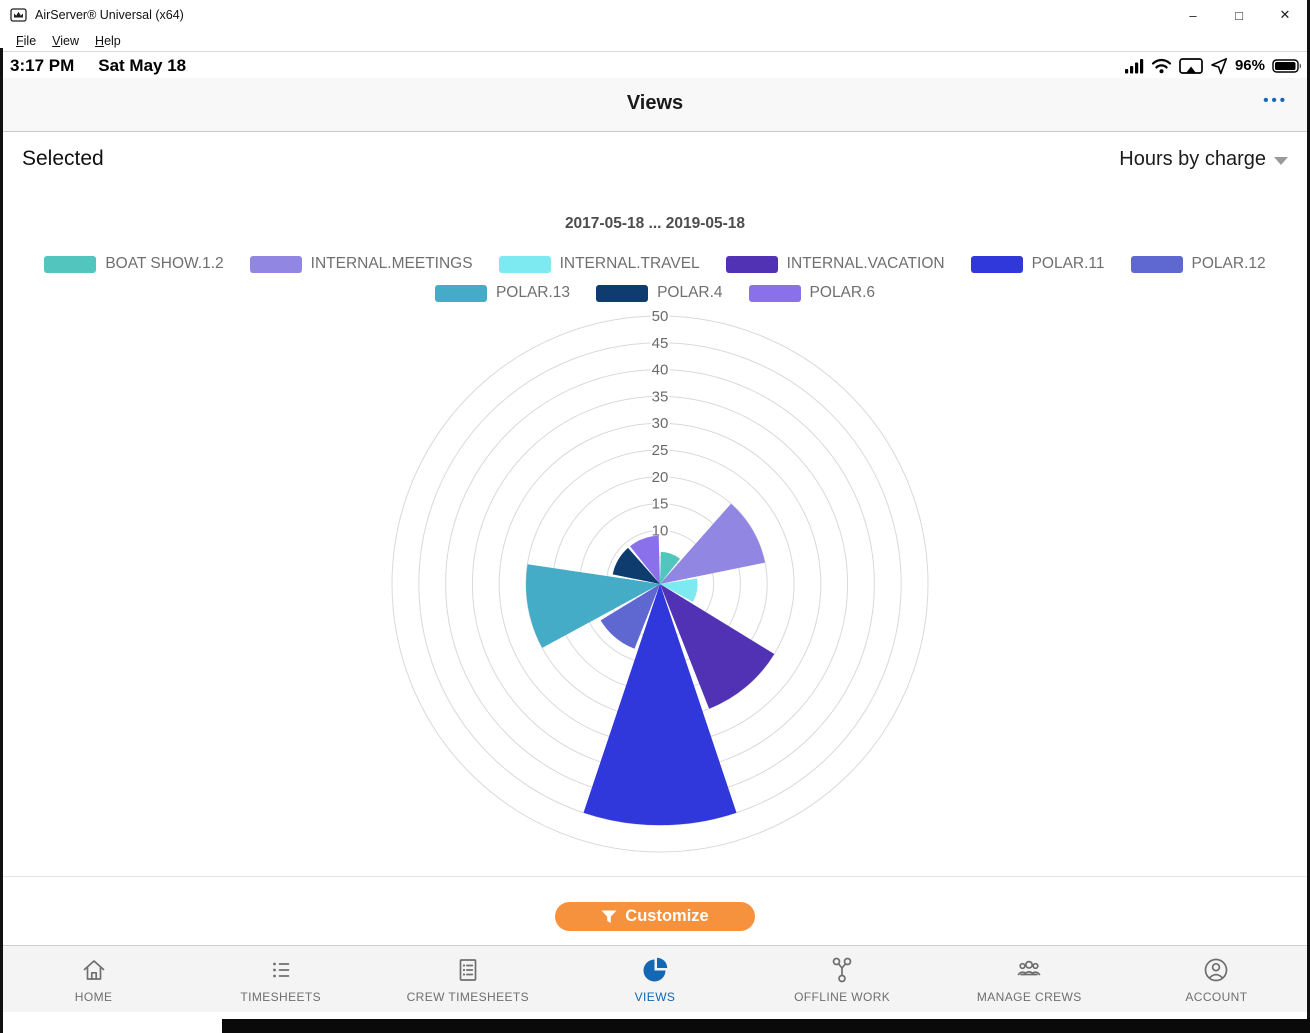  What do you see at coordinates (280, 979) in the screenshot?
I see `tab-timesheets: TIMESHEETS` at bounding box center [280, 979].